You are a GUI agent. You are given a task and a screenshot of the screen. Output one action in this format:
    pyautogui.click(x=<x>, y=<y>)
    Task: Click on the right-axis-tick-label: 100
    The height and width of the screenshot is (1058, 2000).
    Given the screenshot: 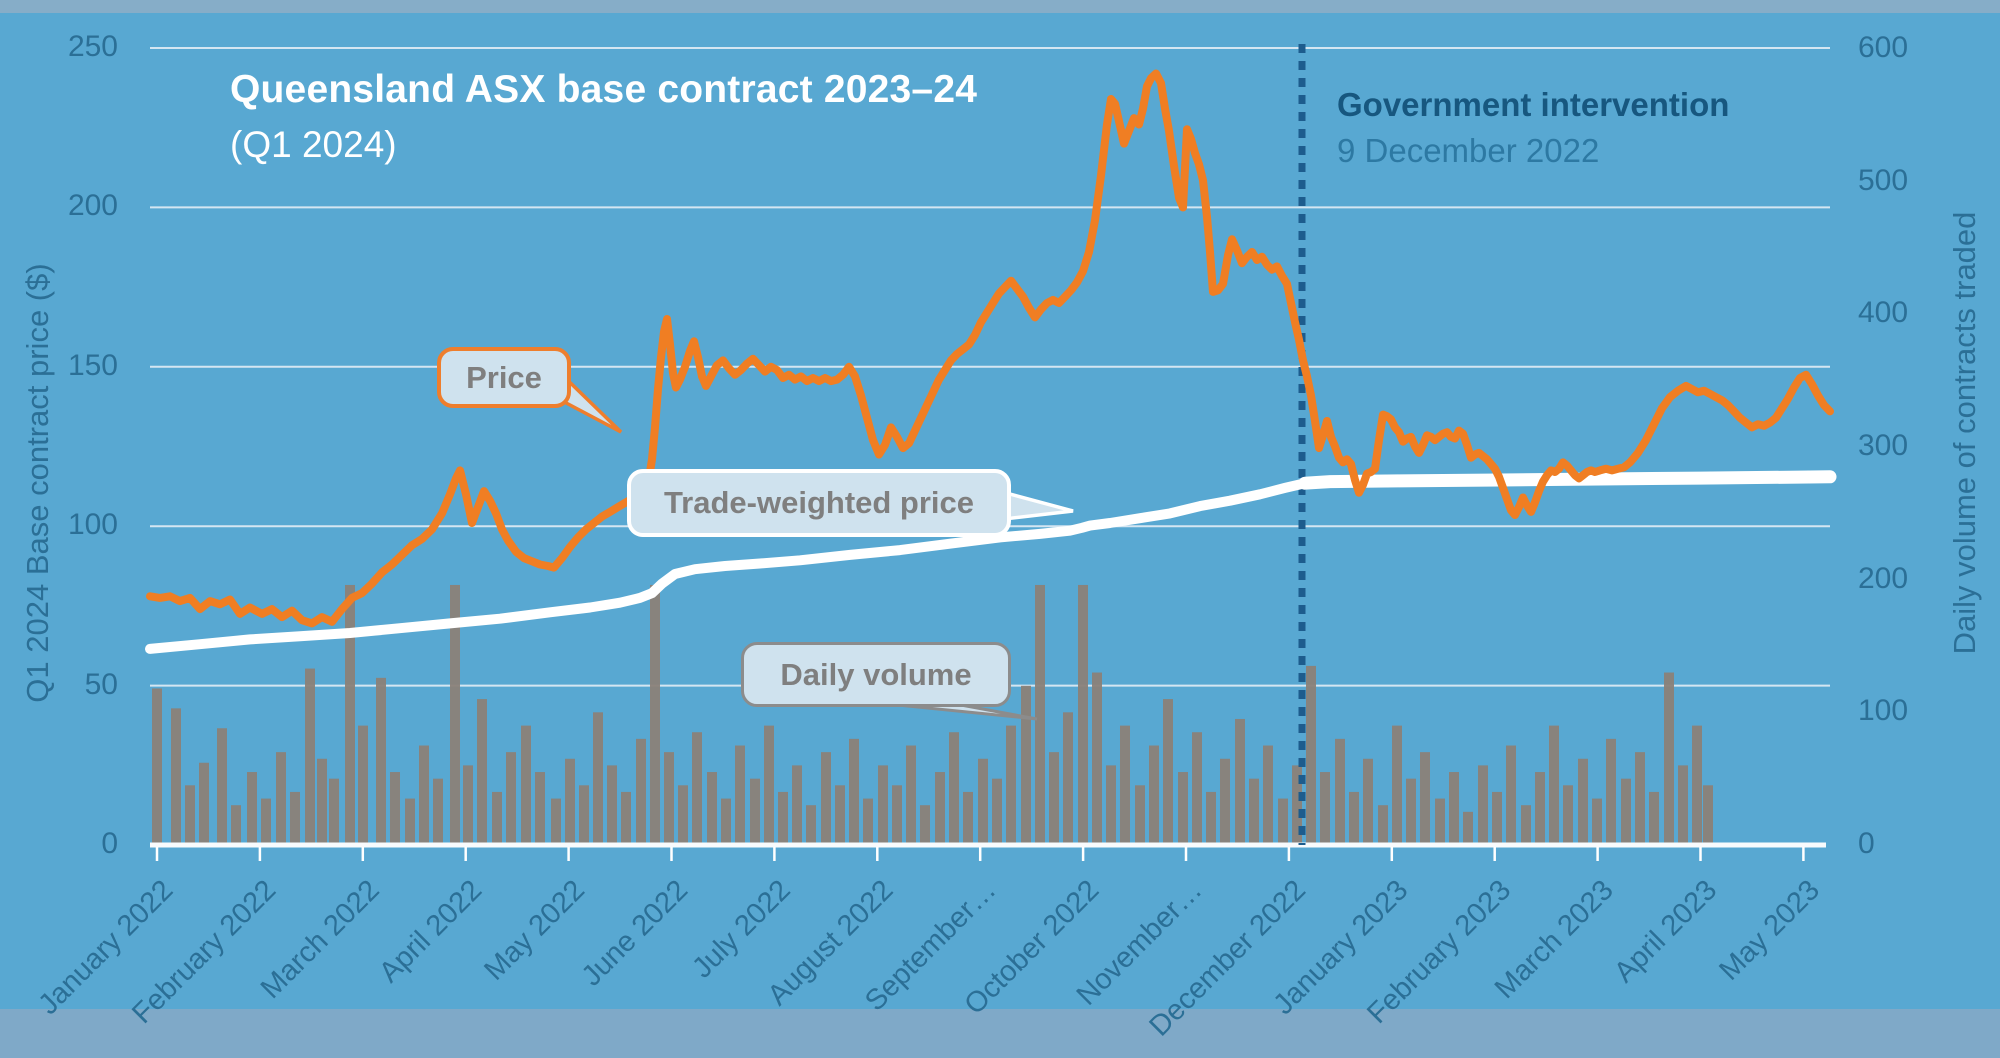 What is the action you would take?
    pyautogui.click(x=1883, y=711)
    